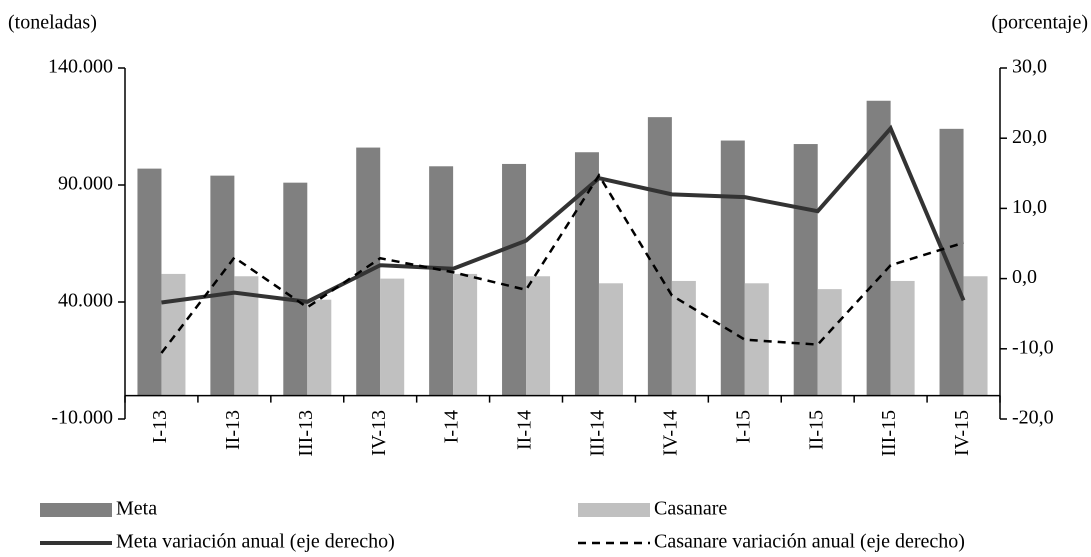 The height and width of the screenshot is (557, 1091). What do you see at coordinates (85, 301) in the screenshot?
I see `y-tick-label: 40.000` at bounding box center [85, 301].